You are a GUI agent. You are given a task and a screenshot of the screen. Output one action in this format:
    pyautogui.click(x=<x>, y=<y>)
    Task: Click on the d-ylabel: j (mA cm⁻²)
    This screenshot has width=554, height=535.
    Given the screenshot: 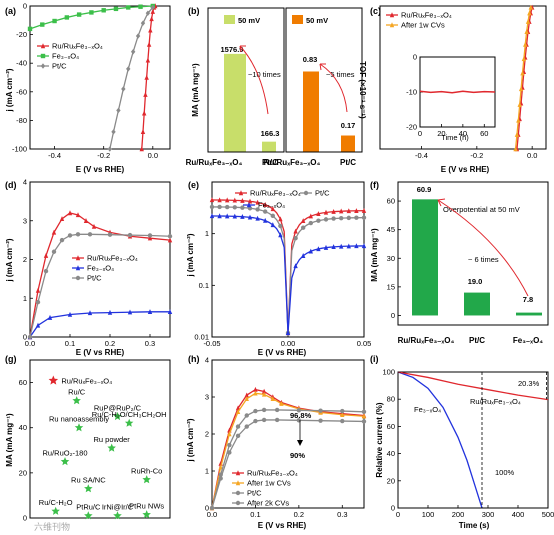 What is the action you would take?
    pyautogui.click(x=9, y=260)
    